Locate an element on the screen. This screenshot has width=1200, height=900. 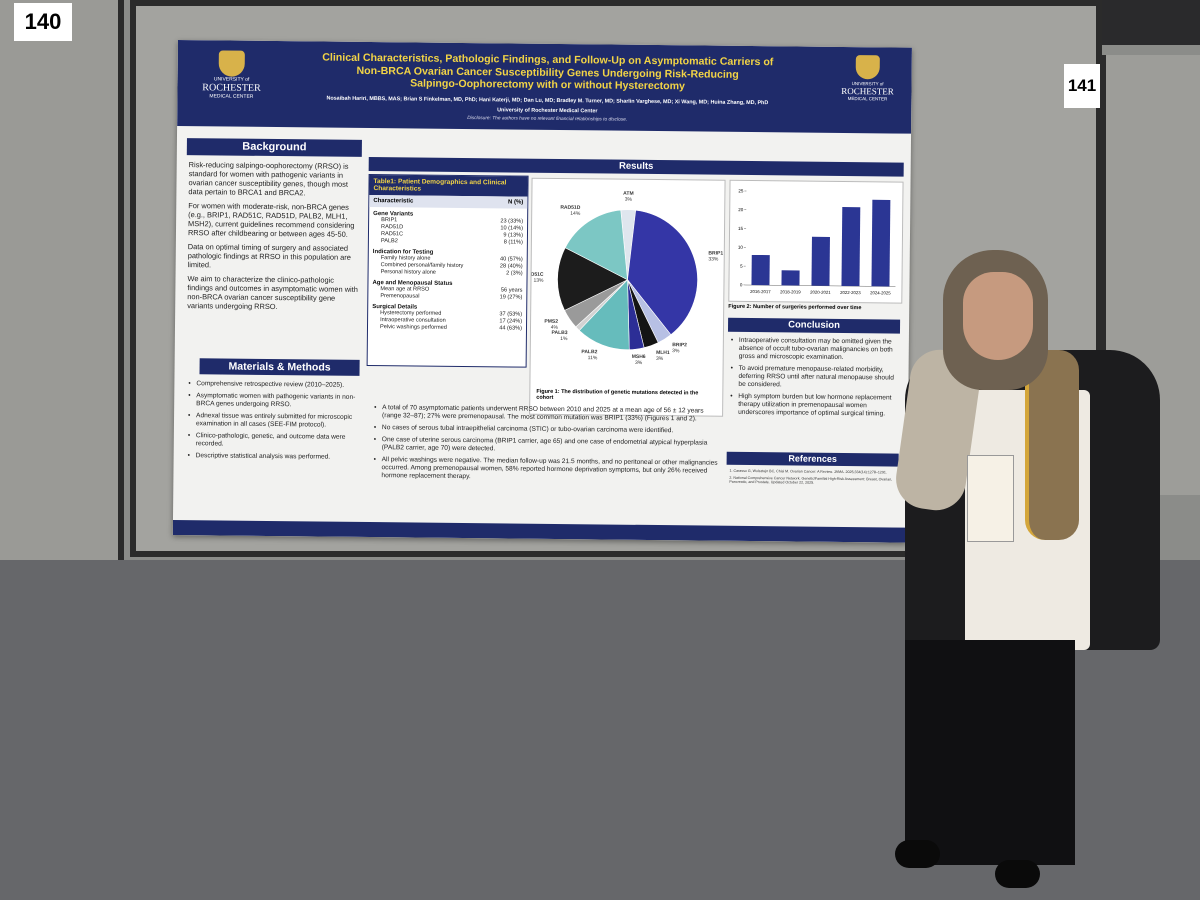
logo-text: ROCHESTER is located at coordinates (231, 88).